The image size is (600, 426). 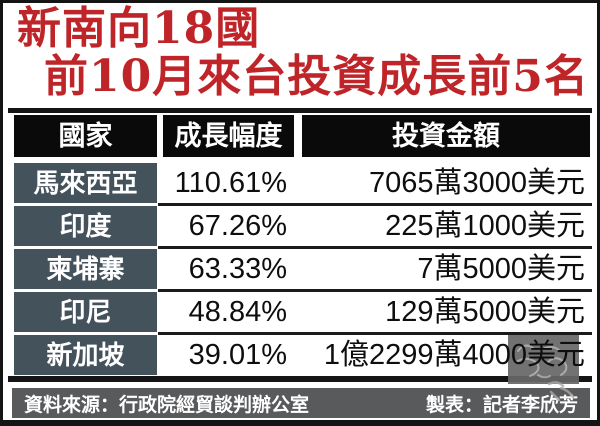 I want to click on growth-cell: 63.33%, so click(x=237, y=269).